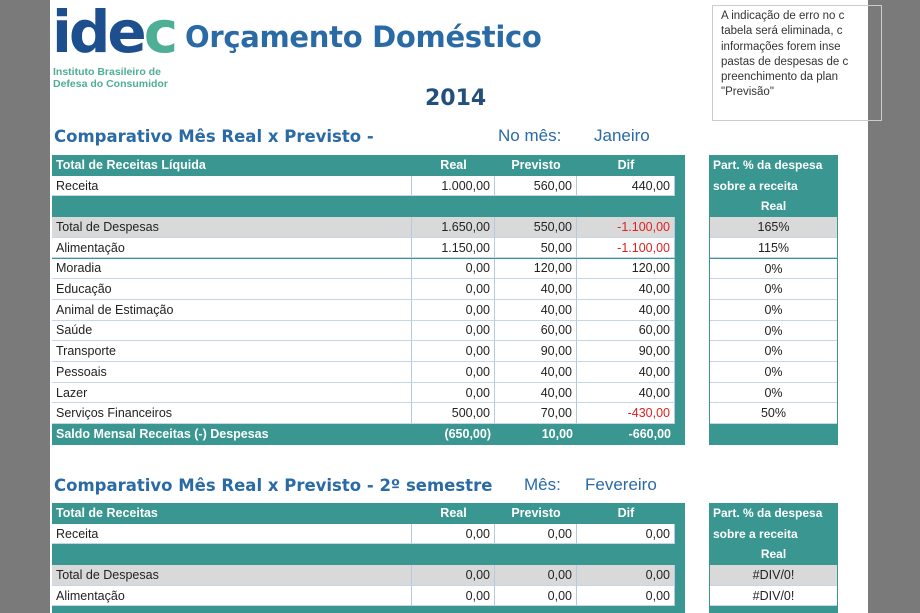 The height and width of the screenshot is (613, 920). Describe the element at coordinates (107, 513) in the screenshot. I see `column-header: Total de Receitas` at that location.